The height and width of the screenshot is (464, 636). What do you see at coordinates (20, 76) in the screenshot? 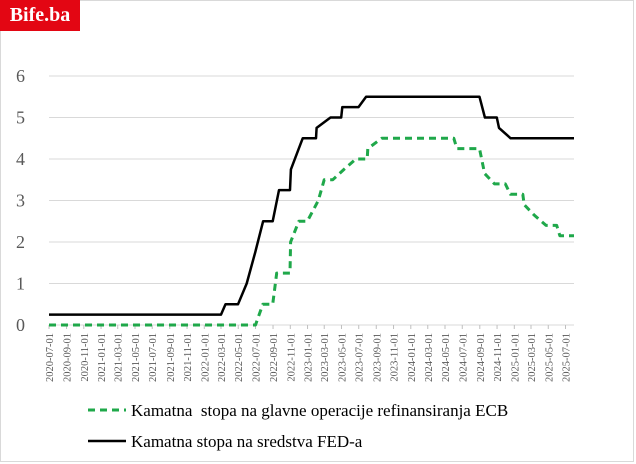
I see `y-tick-label-6: 6` at bounding box center [20, 76].